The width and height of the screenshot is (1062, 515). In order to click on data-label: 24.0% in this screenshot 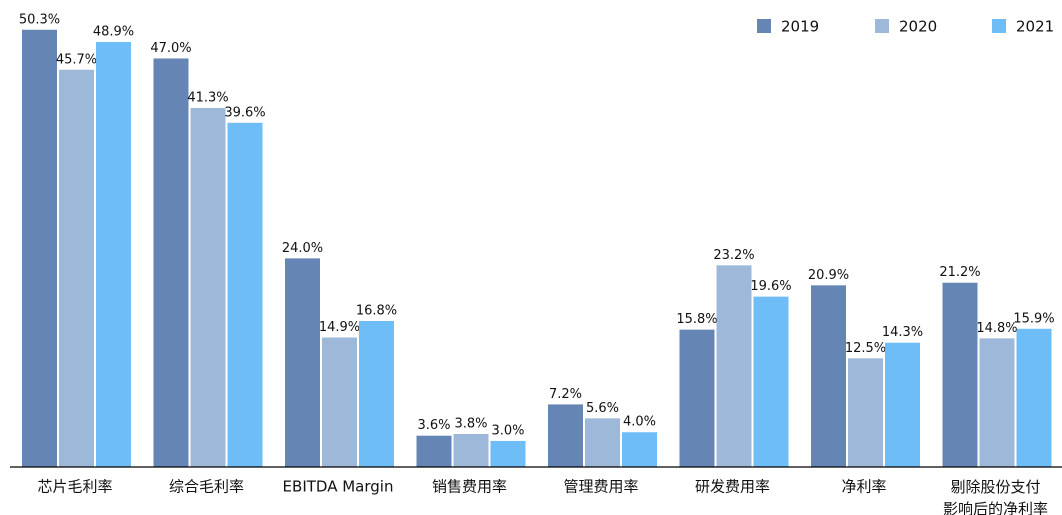, I will do `click(302, 248)`.